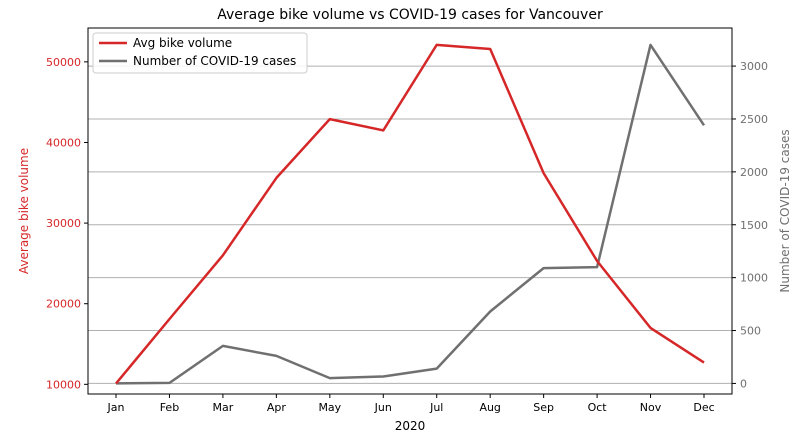 The width and height of the screenshot is (795, 438). I want to click on legend-box, so click(200, 53).